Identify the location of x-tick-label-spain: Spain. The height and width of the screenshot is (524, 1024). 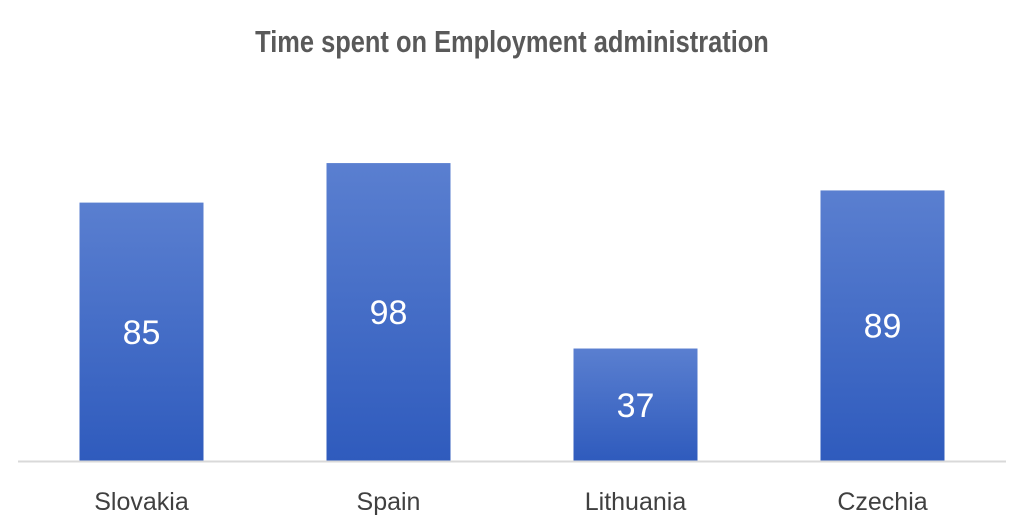
(389, 502).